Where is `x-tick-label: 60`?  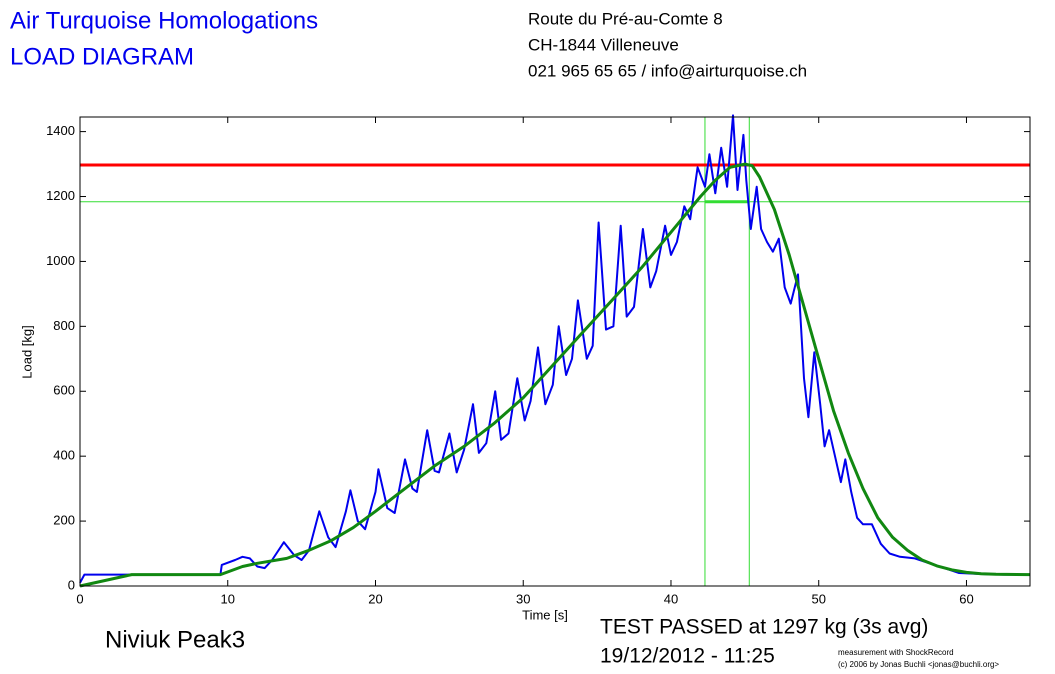
x-tick-label: 60 is located at coordinates (966, 598).